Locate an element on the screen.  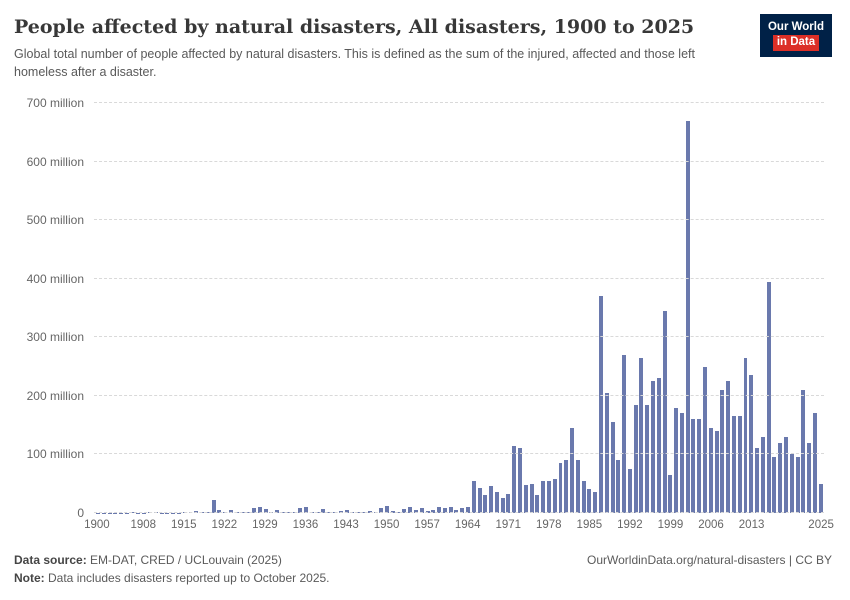
bar-2022 is located at coordinates (803, 451).